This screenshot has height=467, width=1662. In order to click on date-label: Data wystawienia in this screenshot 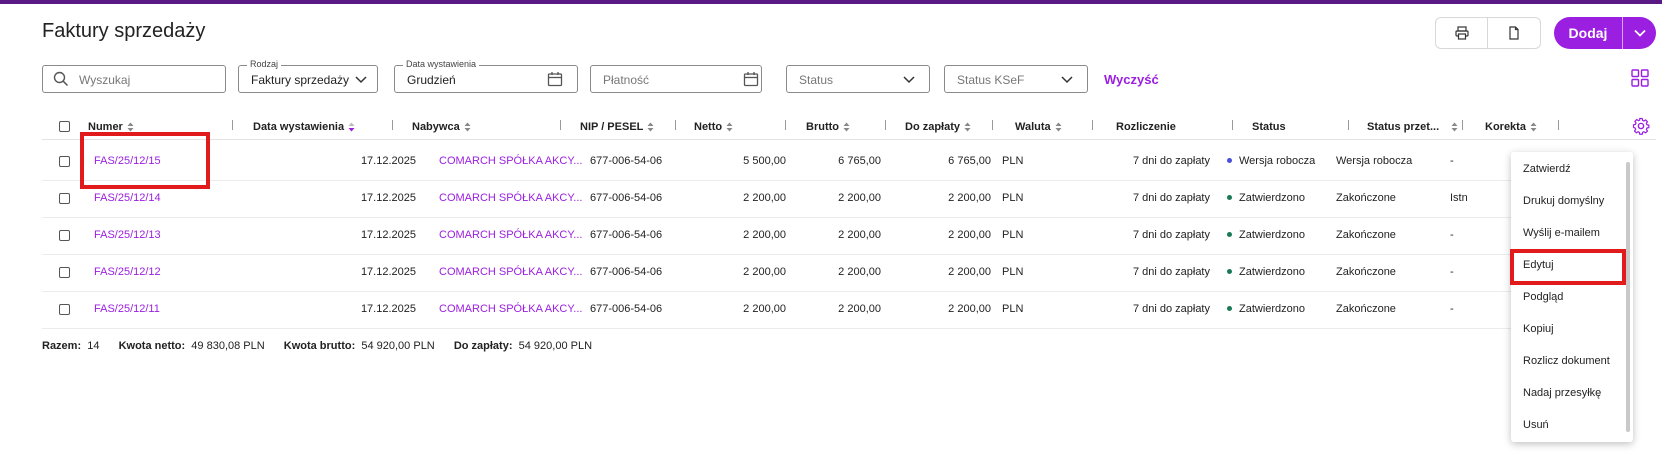, I will do `click(441, 64)`.